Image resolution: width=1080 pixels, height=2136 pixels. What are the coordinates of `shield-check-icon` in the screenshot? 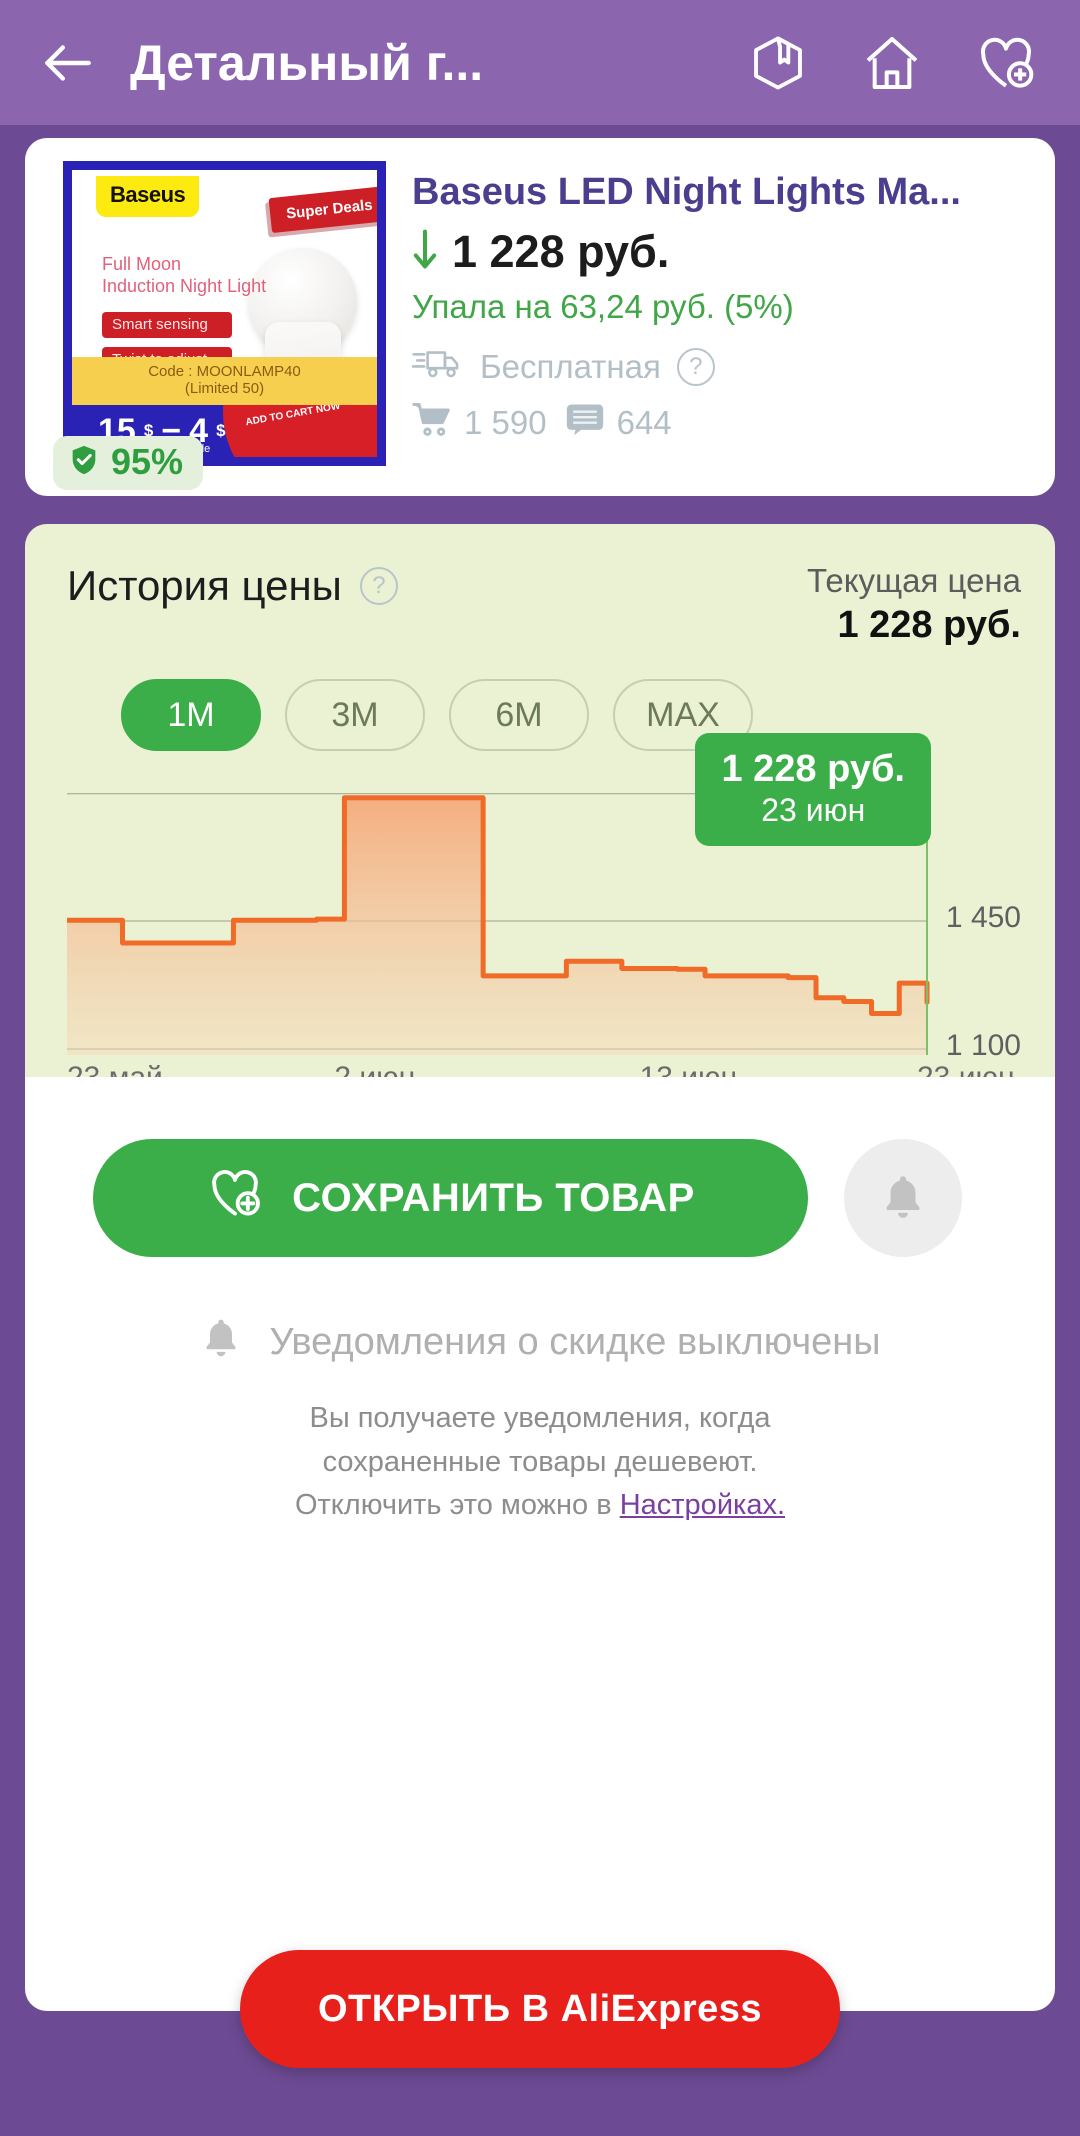 It's located at (84, 462).